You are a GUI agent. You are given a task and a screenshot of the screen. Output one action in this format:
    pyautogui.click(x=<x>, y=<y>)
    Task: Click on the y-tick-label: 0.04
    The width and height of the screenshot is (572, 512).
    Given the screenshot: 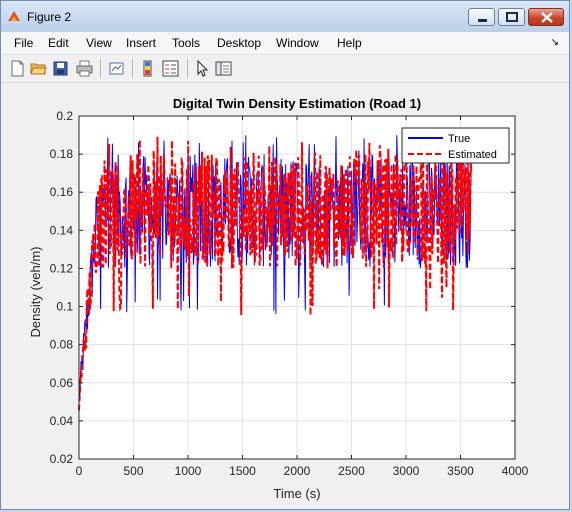 What is the action you would take?
    pyautogui.click(x=62, y=421)
    